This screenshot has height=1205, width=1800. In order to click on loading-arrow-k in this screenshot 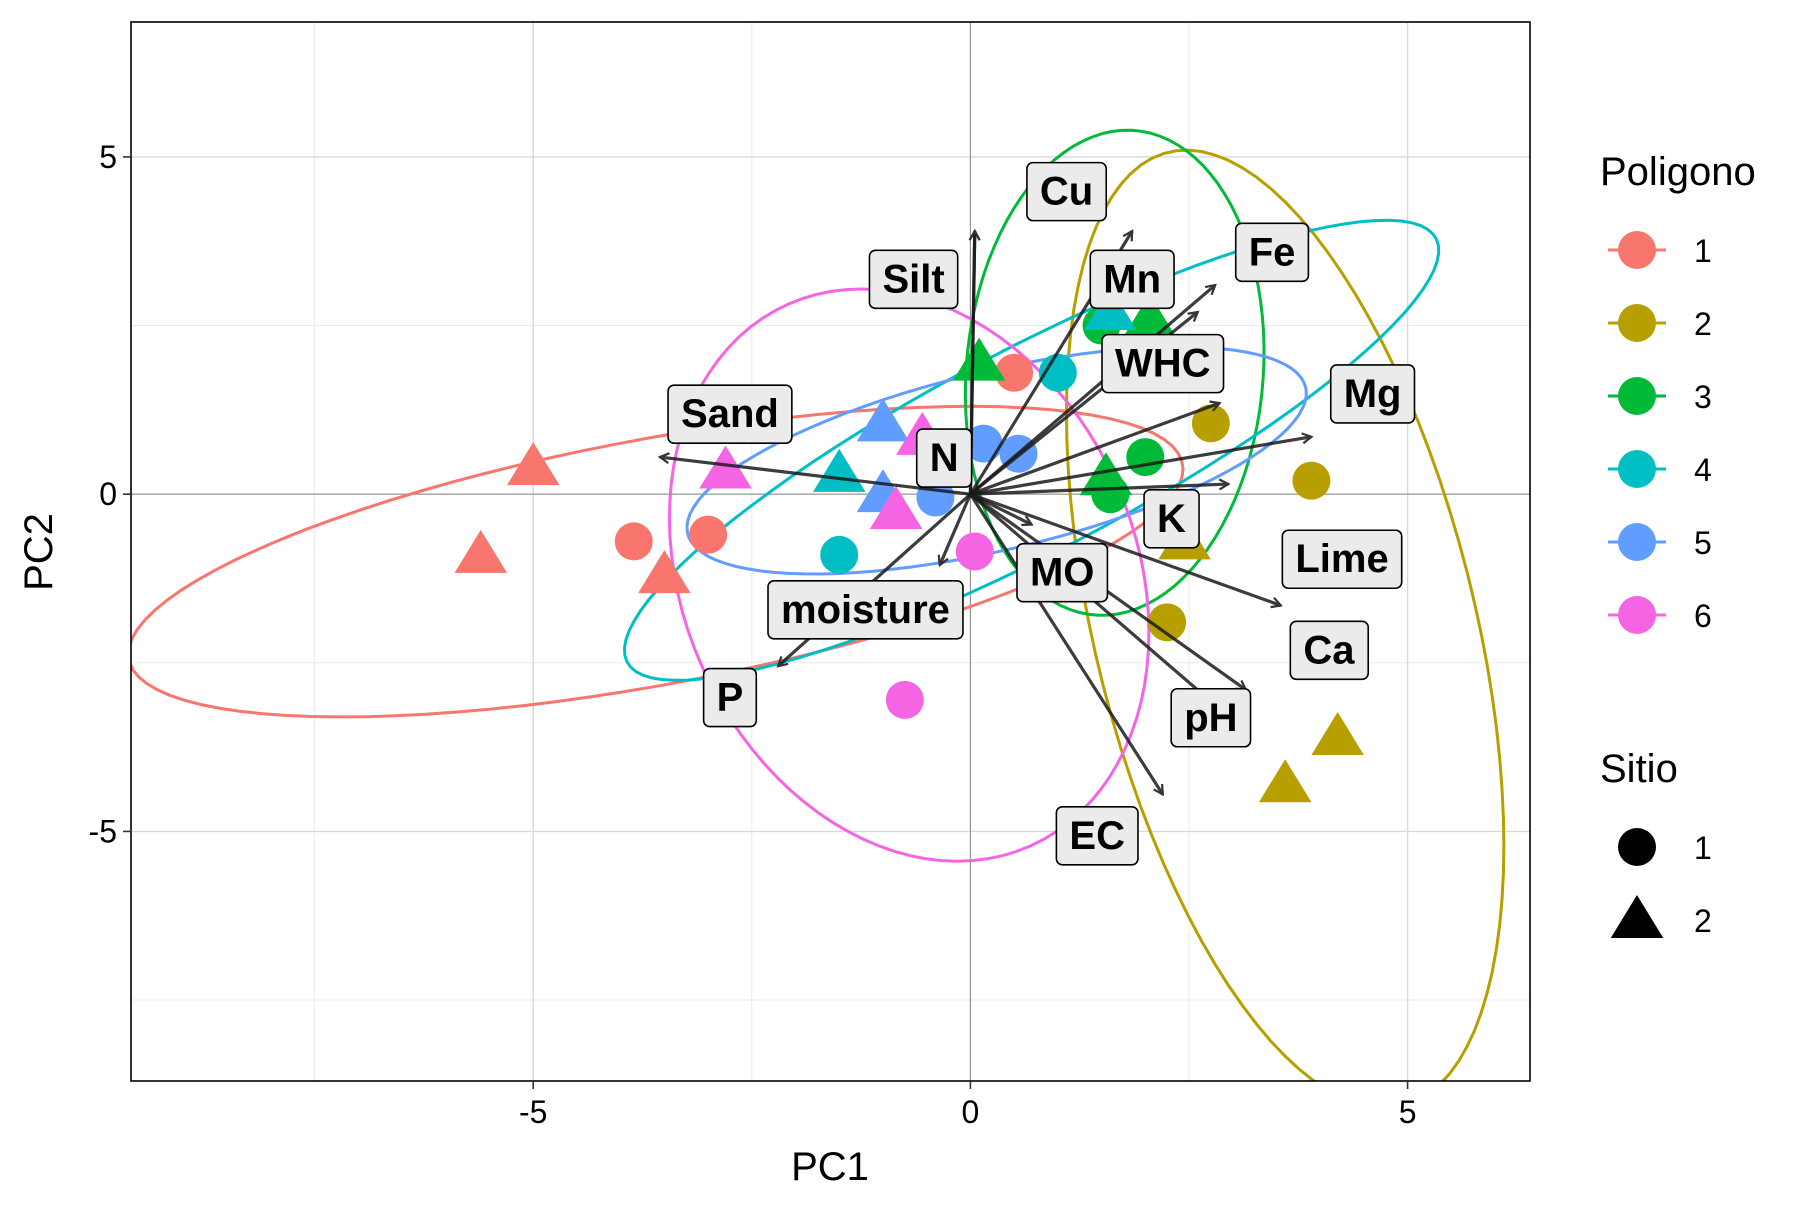, I will do `click(1099, 490)`.